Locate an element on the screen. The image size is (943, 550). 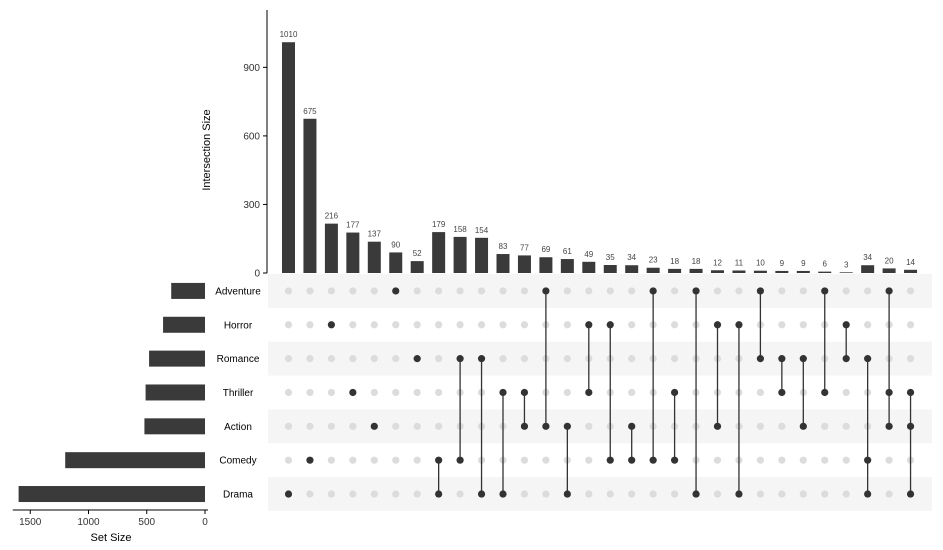
intersection-bar-label: 179 is located at coordinates (439, 224).